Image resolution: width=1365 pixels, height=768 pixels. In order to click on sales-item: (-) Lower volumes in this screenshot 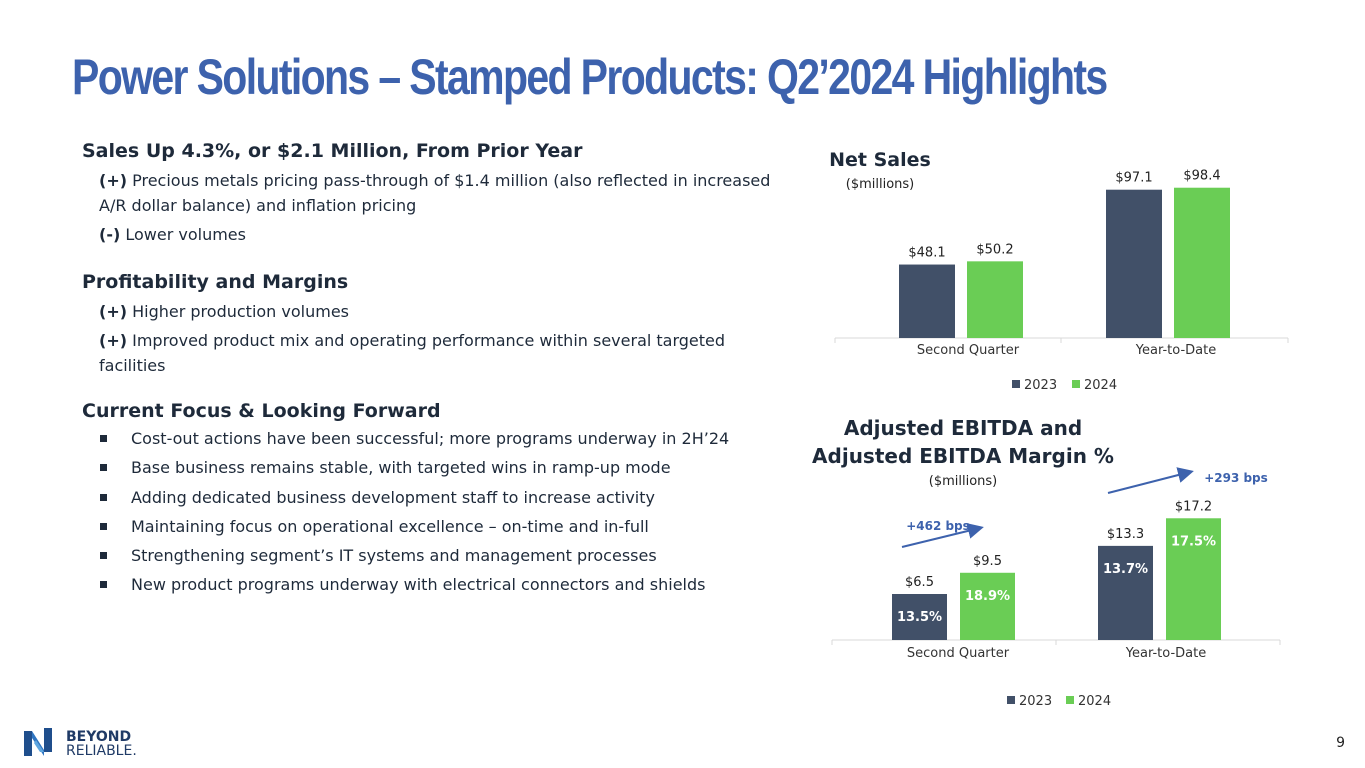, I will do `click(450, 234)`.